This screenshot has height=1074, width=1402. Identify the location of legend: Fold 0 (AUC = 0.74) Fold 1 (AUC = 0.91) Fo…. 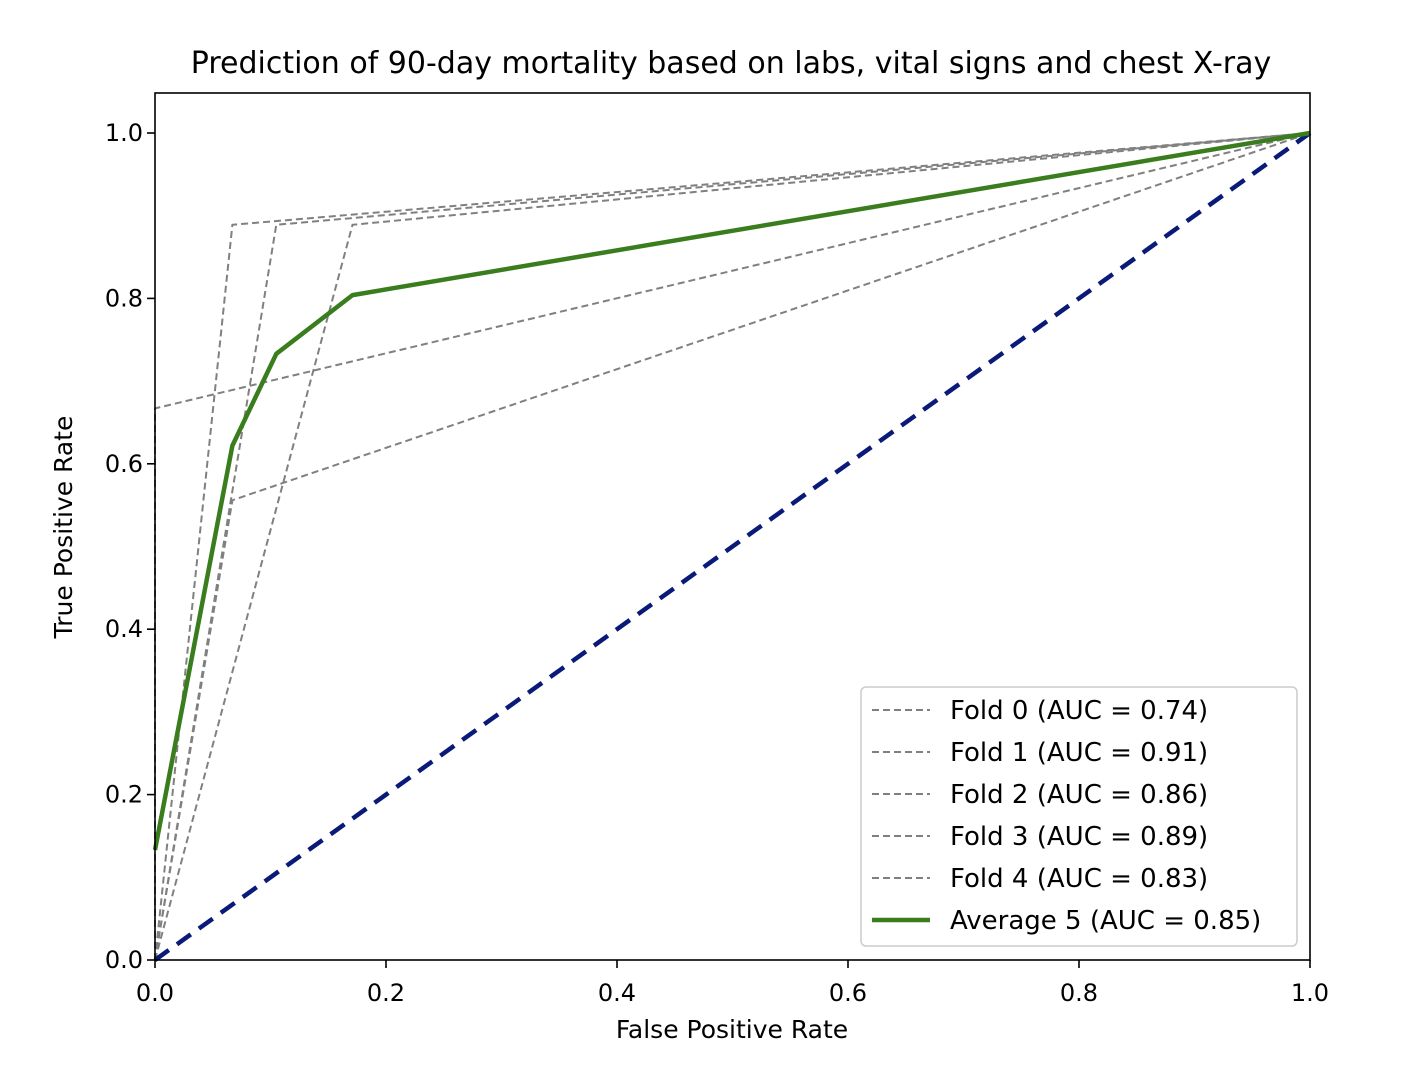
(1079, 816).